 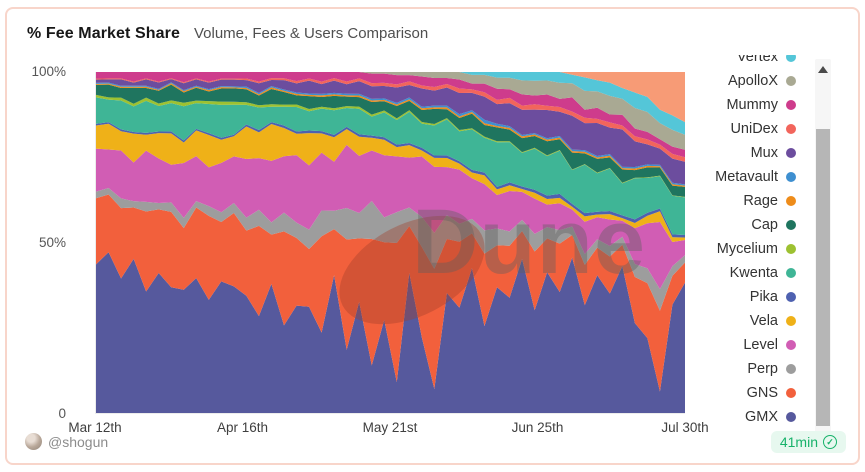 I want to click on legend-item-label: Pika, so click(x=763, y=297).